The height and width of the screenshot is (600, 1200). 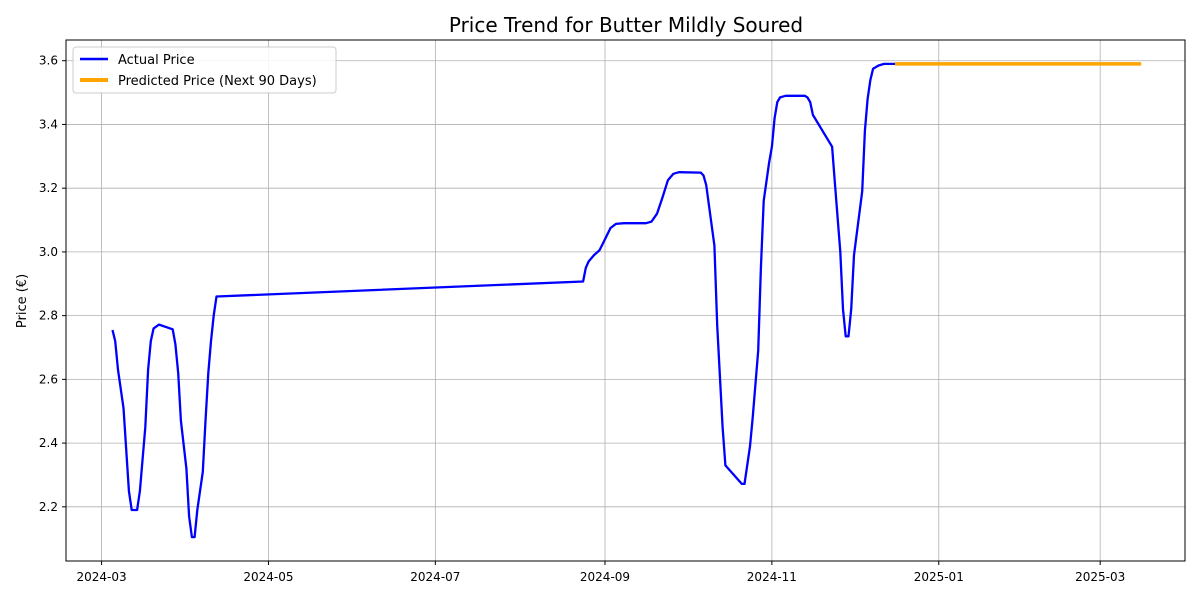 I want to click on x-tick-label: 2025-01, so click(x=939, y=577).